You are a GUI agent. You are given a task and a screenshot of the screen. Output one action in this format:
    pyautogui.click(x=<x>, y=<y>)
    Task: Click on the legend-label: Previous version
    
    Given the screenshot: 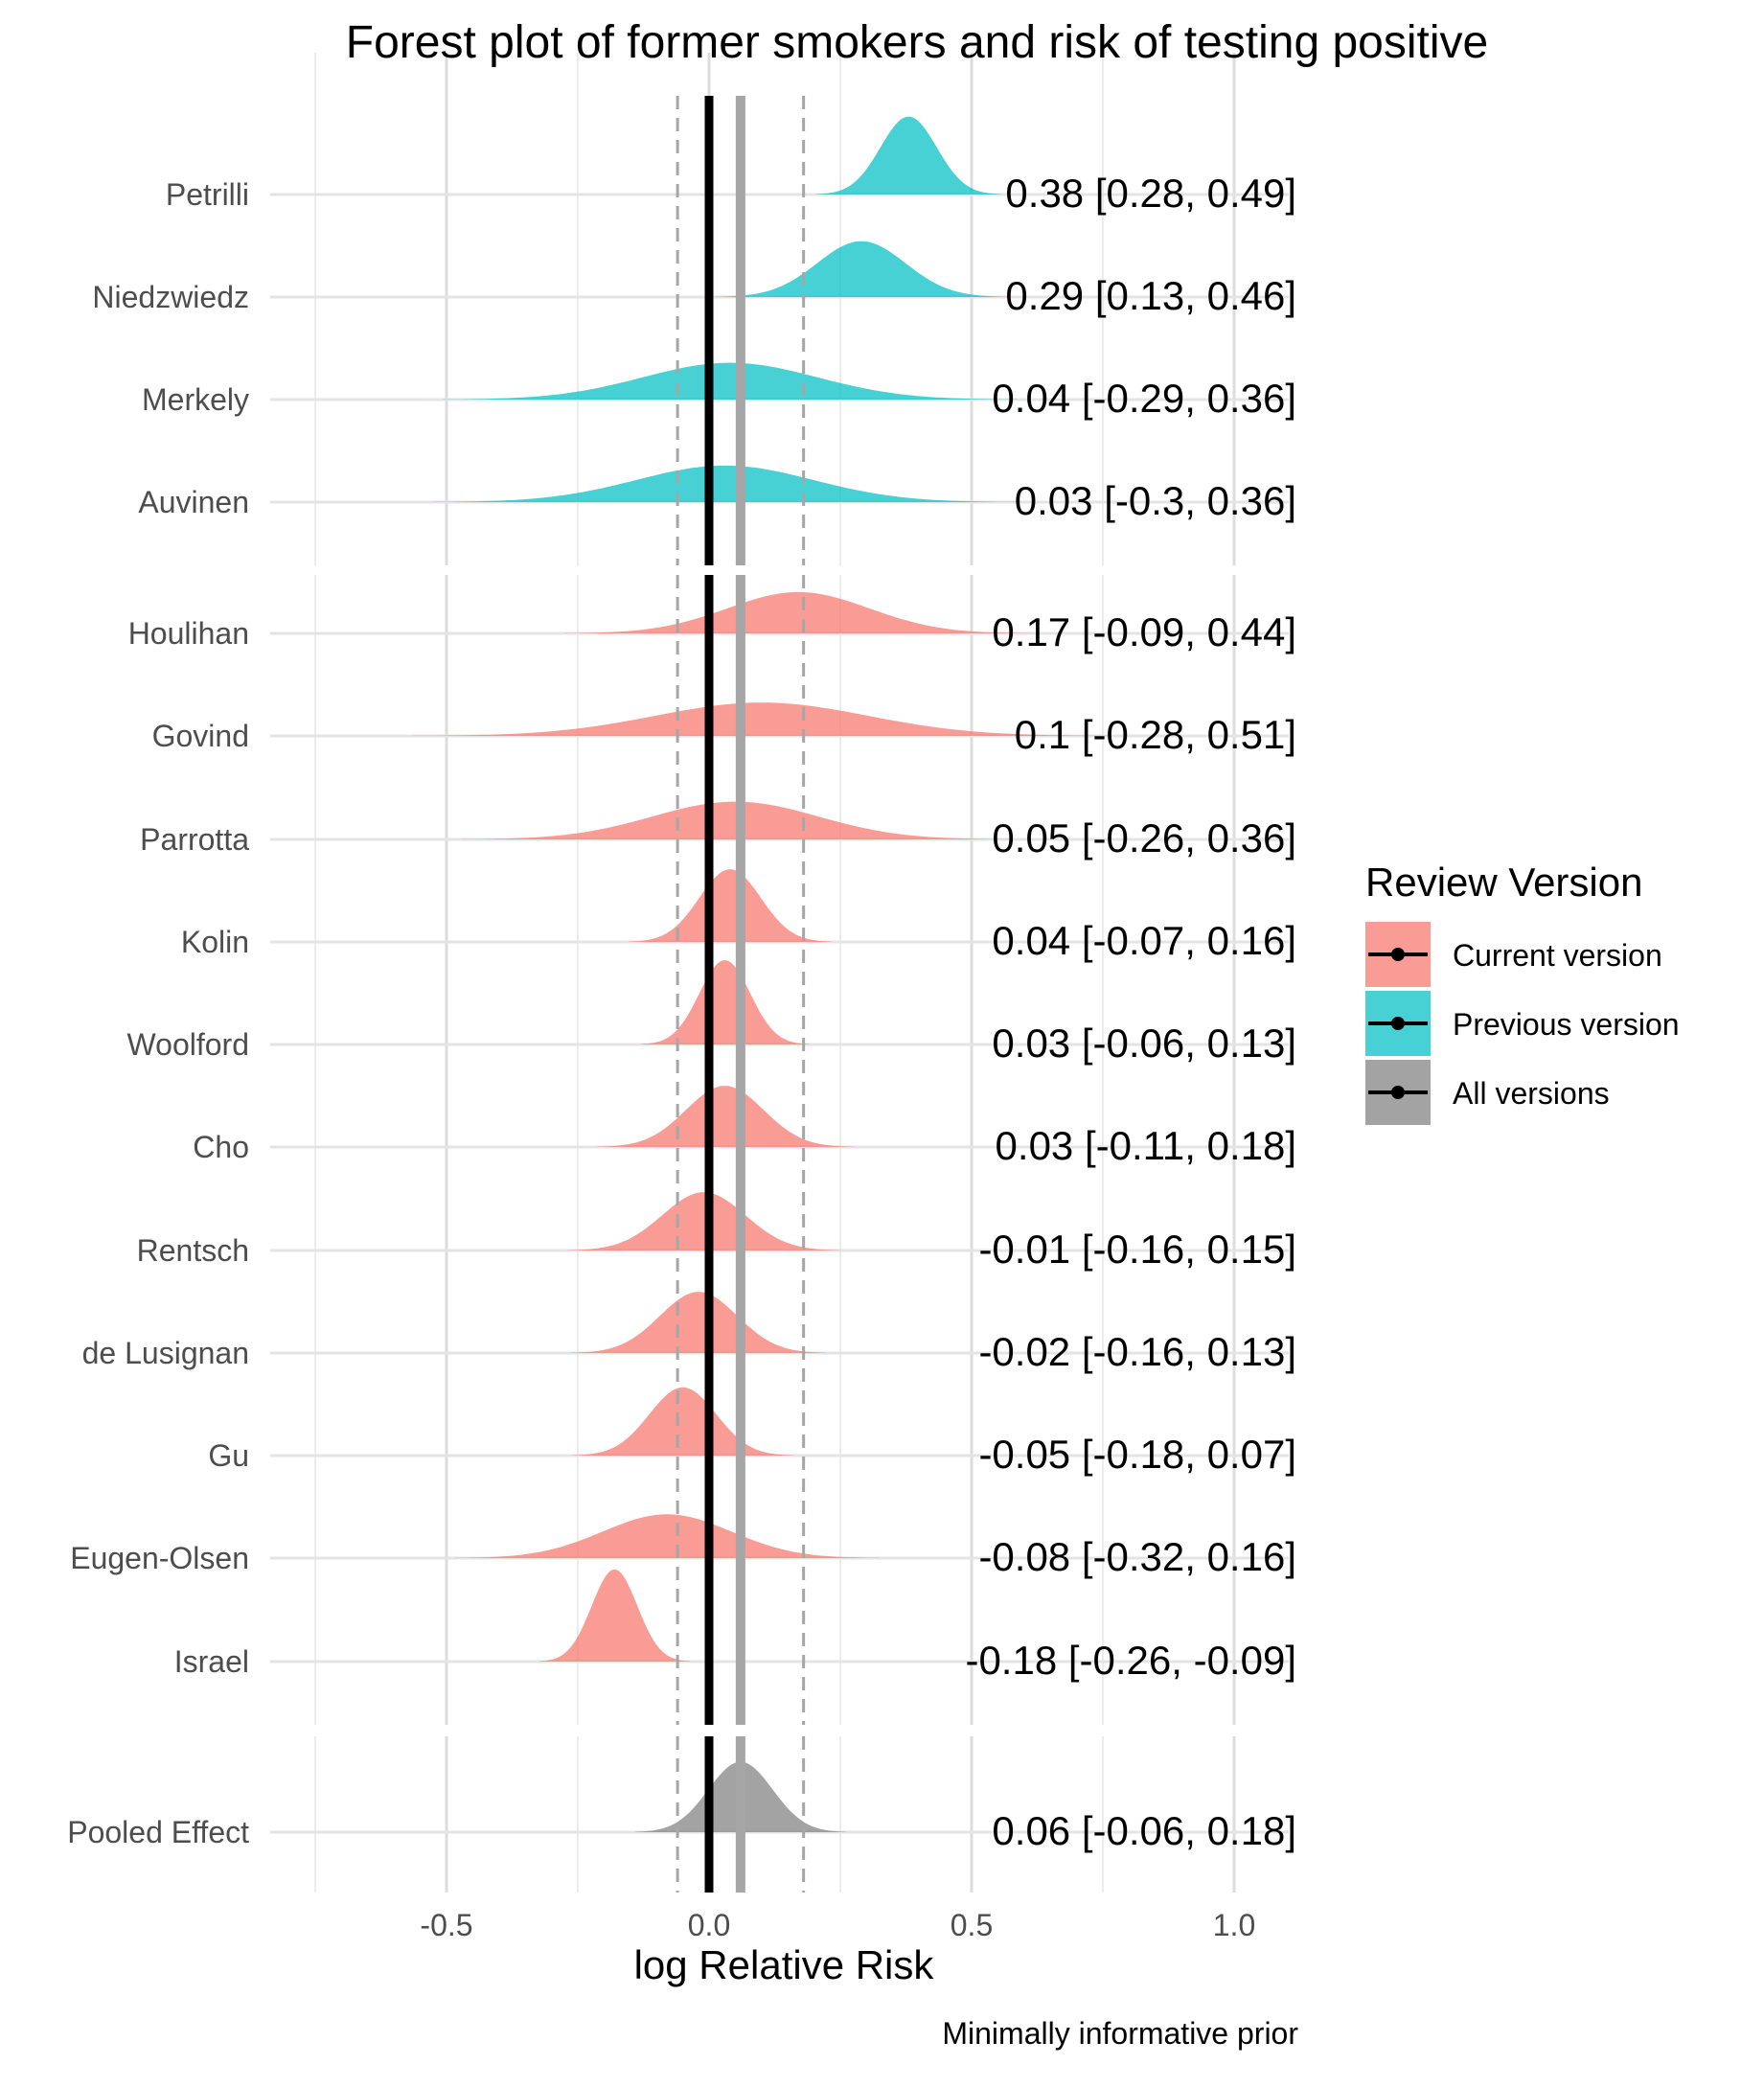 What is the action you would take?
    pyautogui.click(x=1567, y=1024)
    